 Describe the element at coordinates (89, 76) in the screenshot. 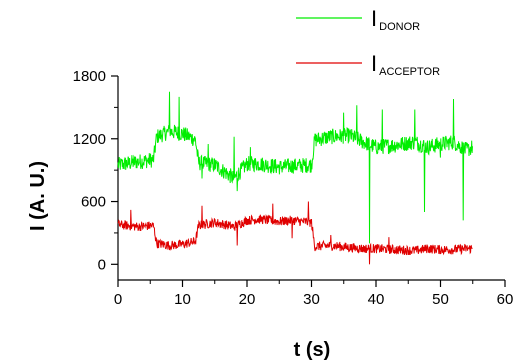

I see `y-tick-label: 1800` at that location.